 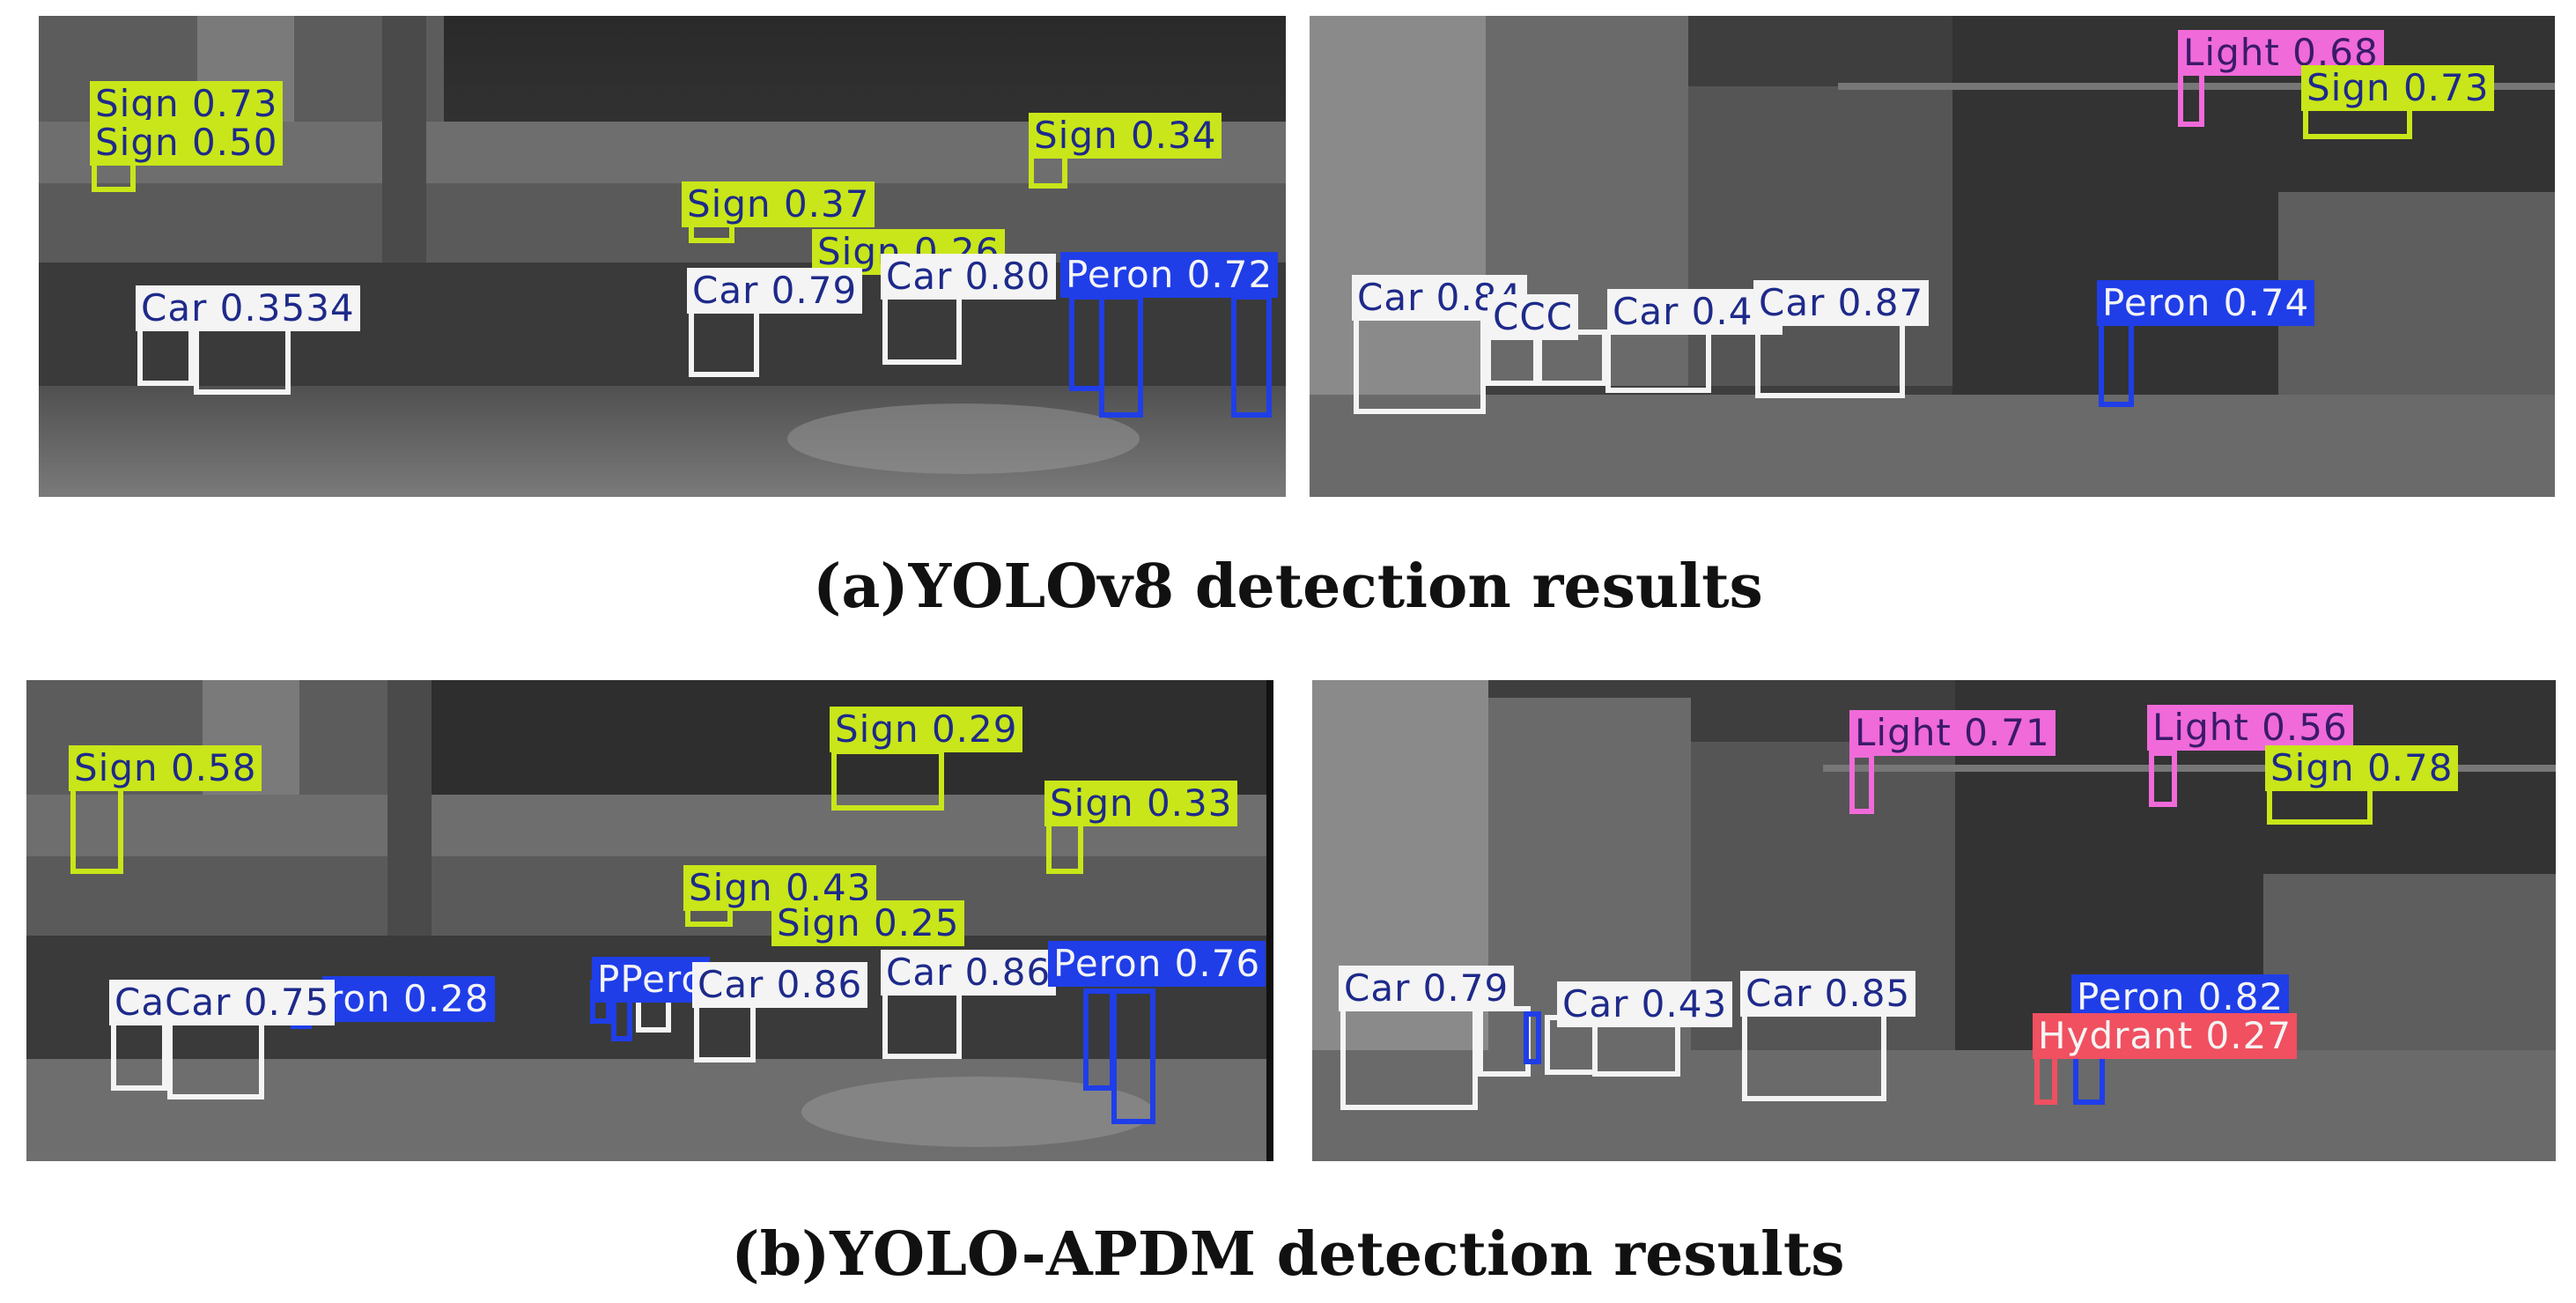 I want to click on sign-label: Sign 0.50, so click(x=187, y=143).